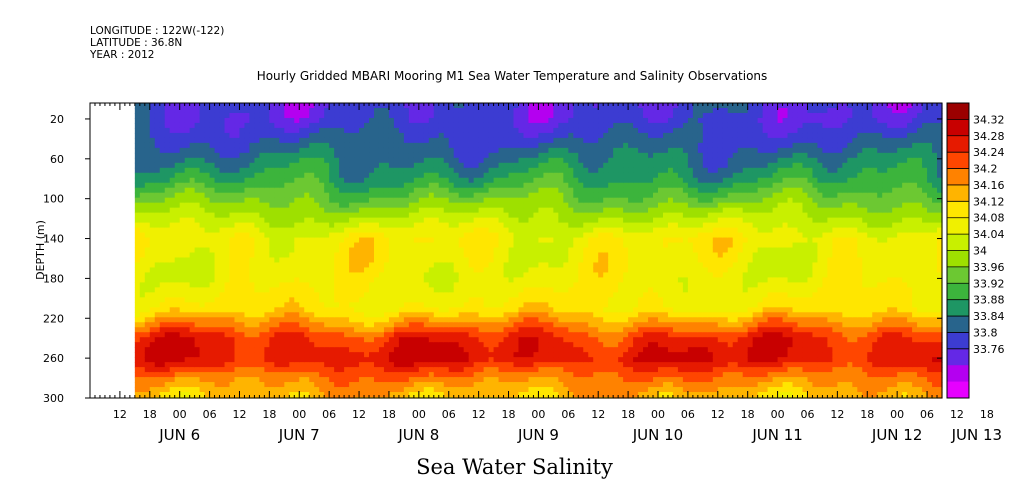 The width and height of the screenshot is (1009, 504). I want to click on longitude-label: LONGITUDE : 122W(-122), so click(157, 31).